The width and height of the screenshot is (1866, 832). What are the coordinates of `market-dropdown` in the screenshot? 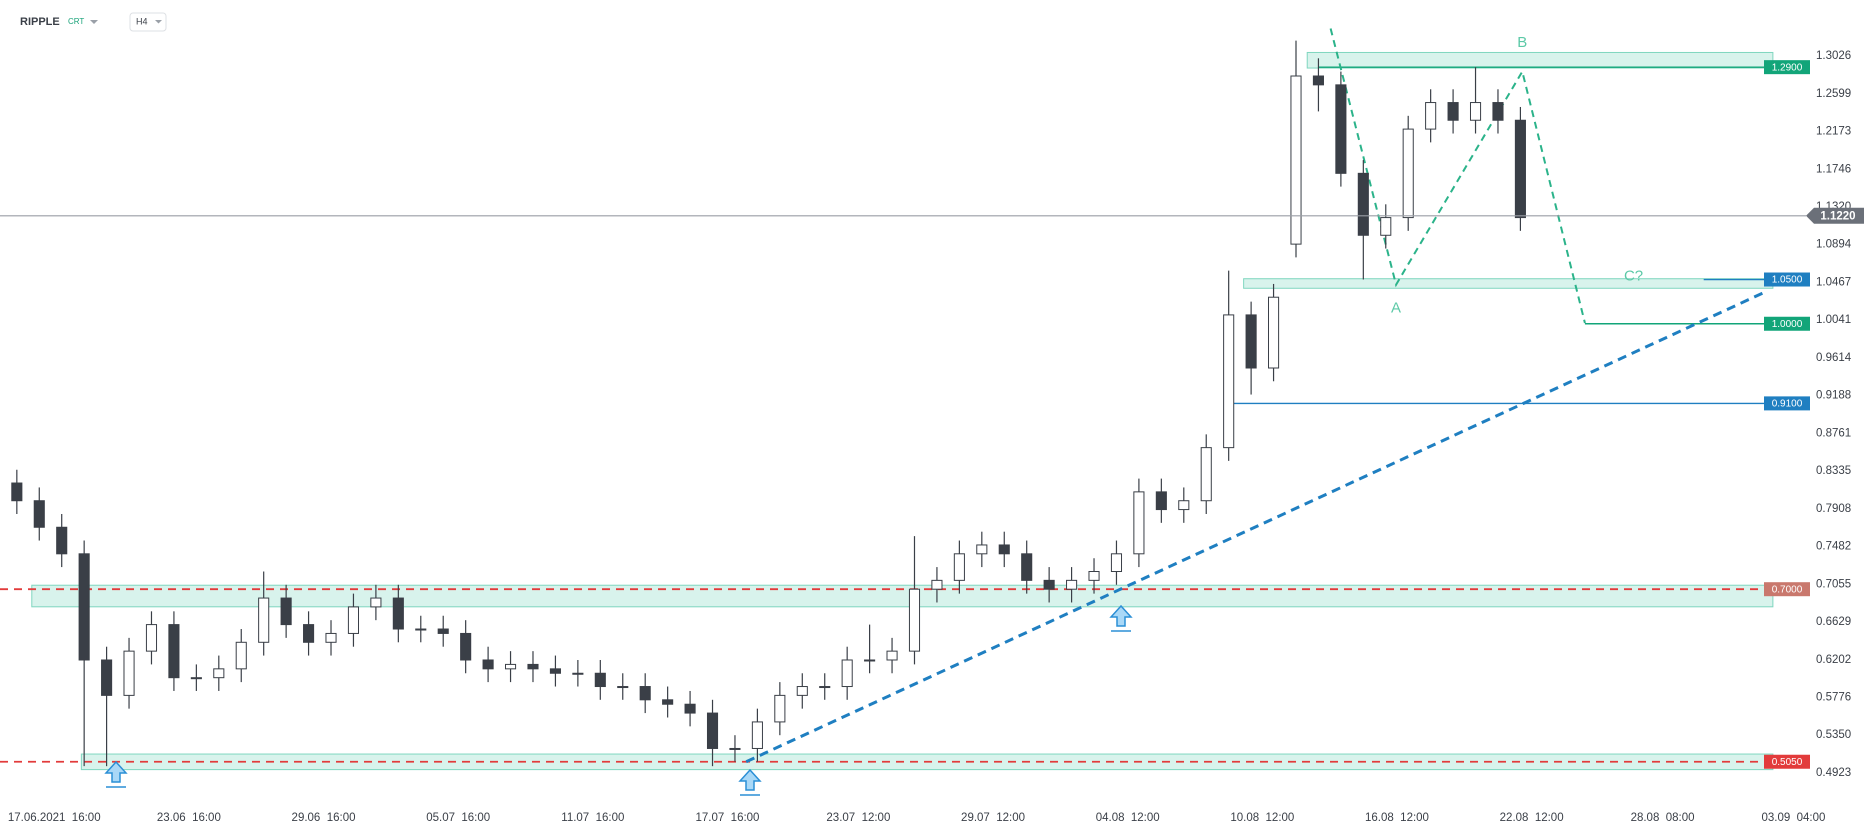 It's located at (94, 22).